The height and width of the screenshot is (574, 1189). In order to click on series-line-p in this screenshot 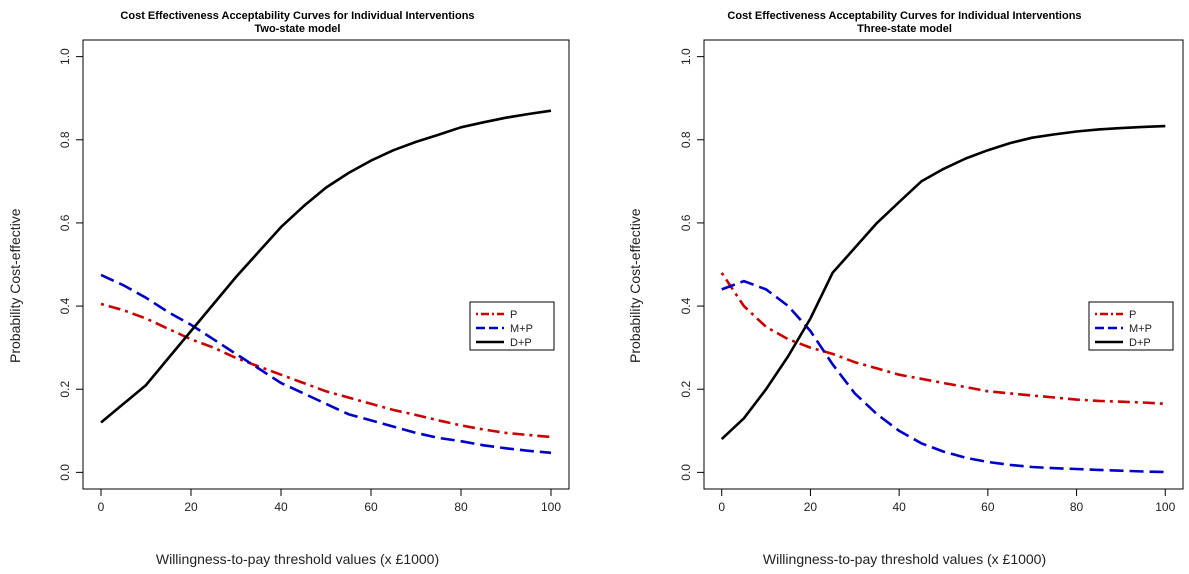, I will do `click(326, 370)`.